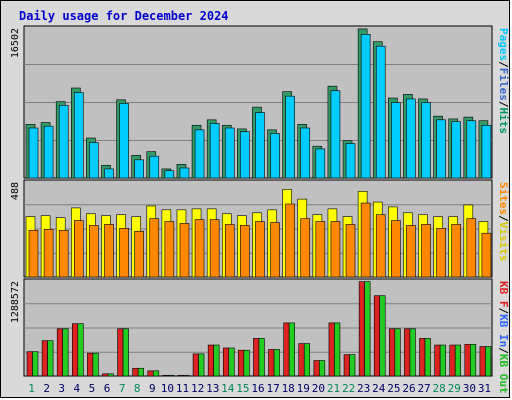  What do you see at coordinates (124, 16) in the screenshot?
I see `chart-title: Daily usage for December 2024` at bounding box center [124, 16].